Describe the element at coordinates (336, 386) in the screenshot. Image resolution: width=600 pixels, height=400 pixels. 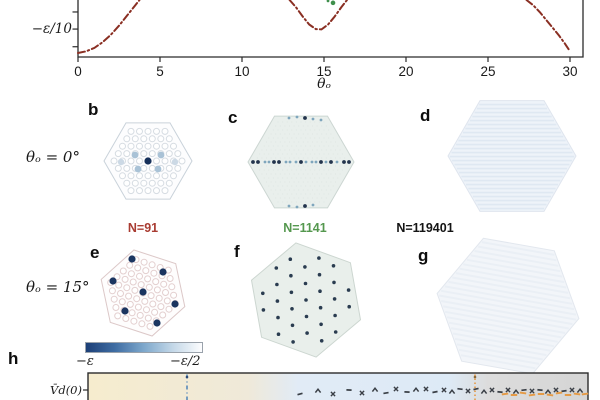
I see `panel-h-plot` at that location.